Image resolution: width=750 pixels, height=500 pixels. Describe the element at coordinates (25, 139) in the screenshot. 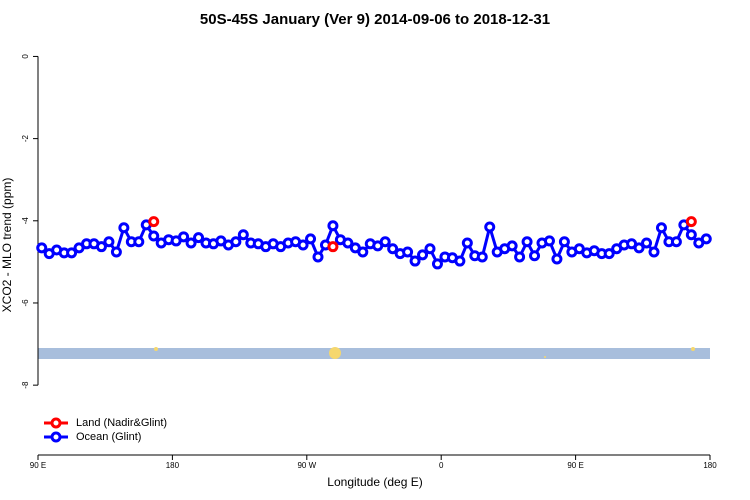

I see `y-tick-label: -2` at that location.